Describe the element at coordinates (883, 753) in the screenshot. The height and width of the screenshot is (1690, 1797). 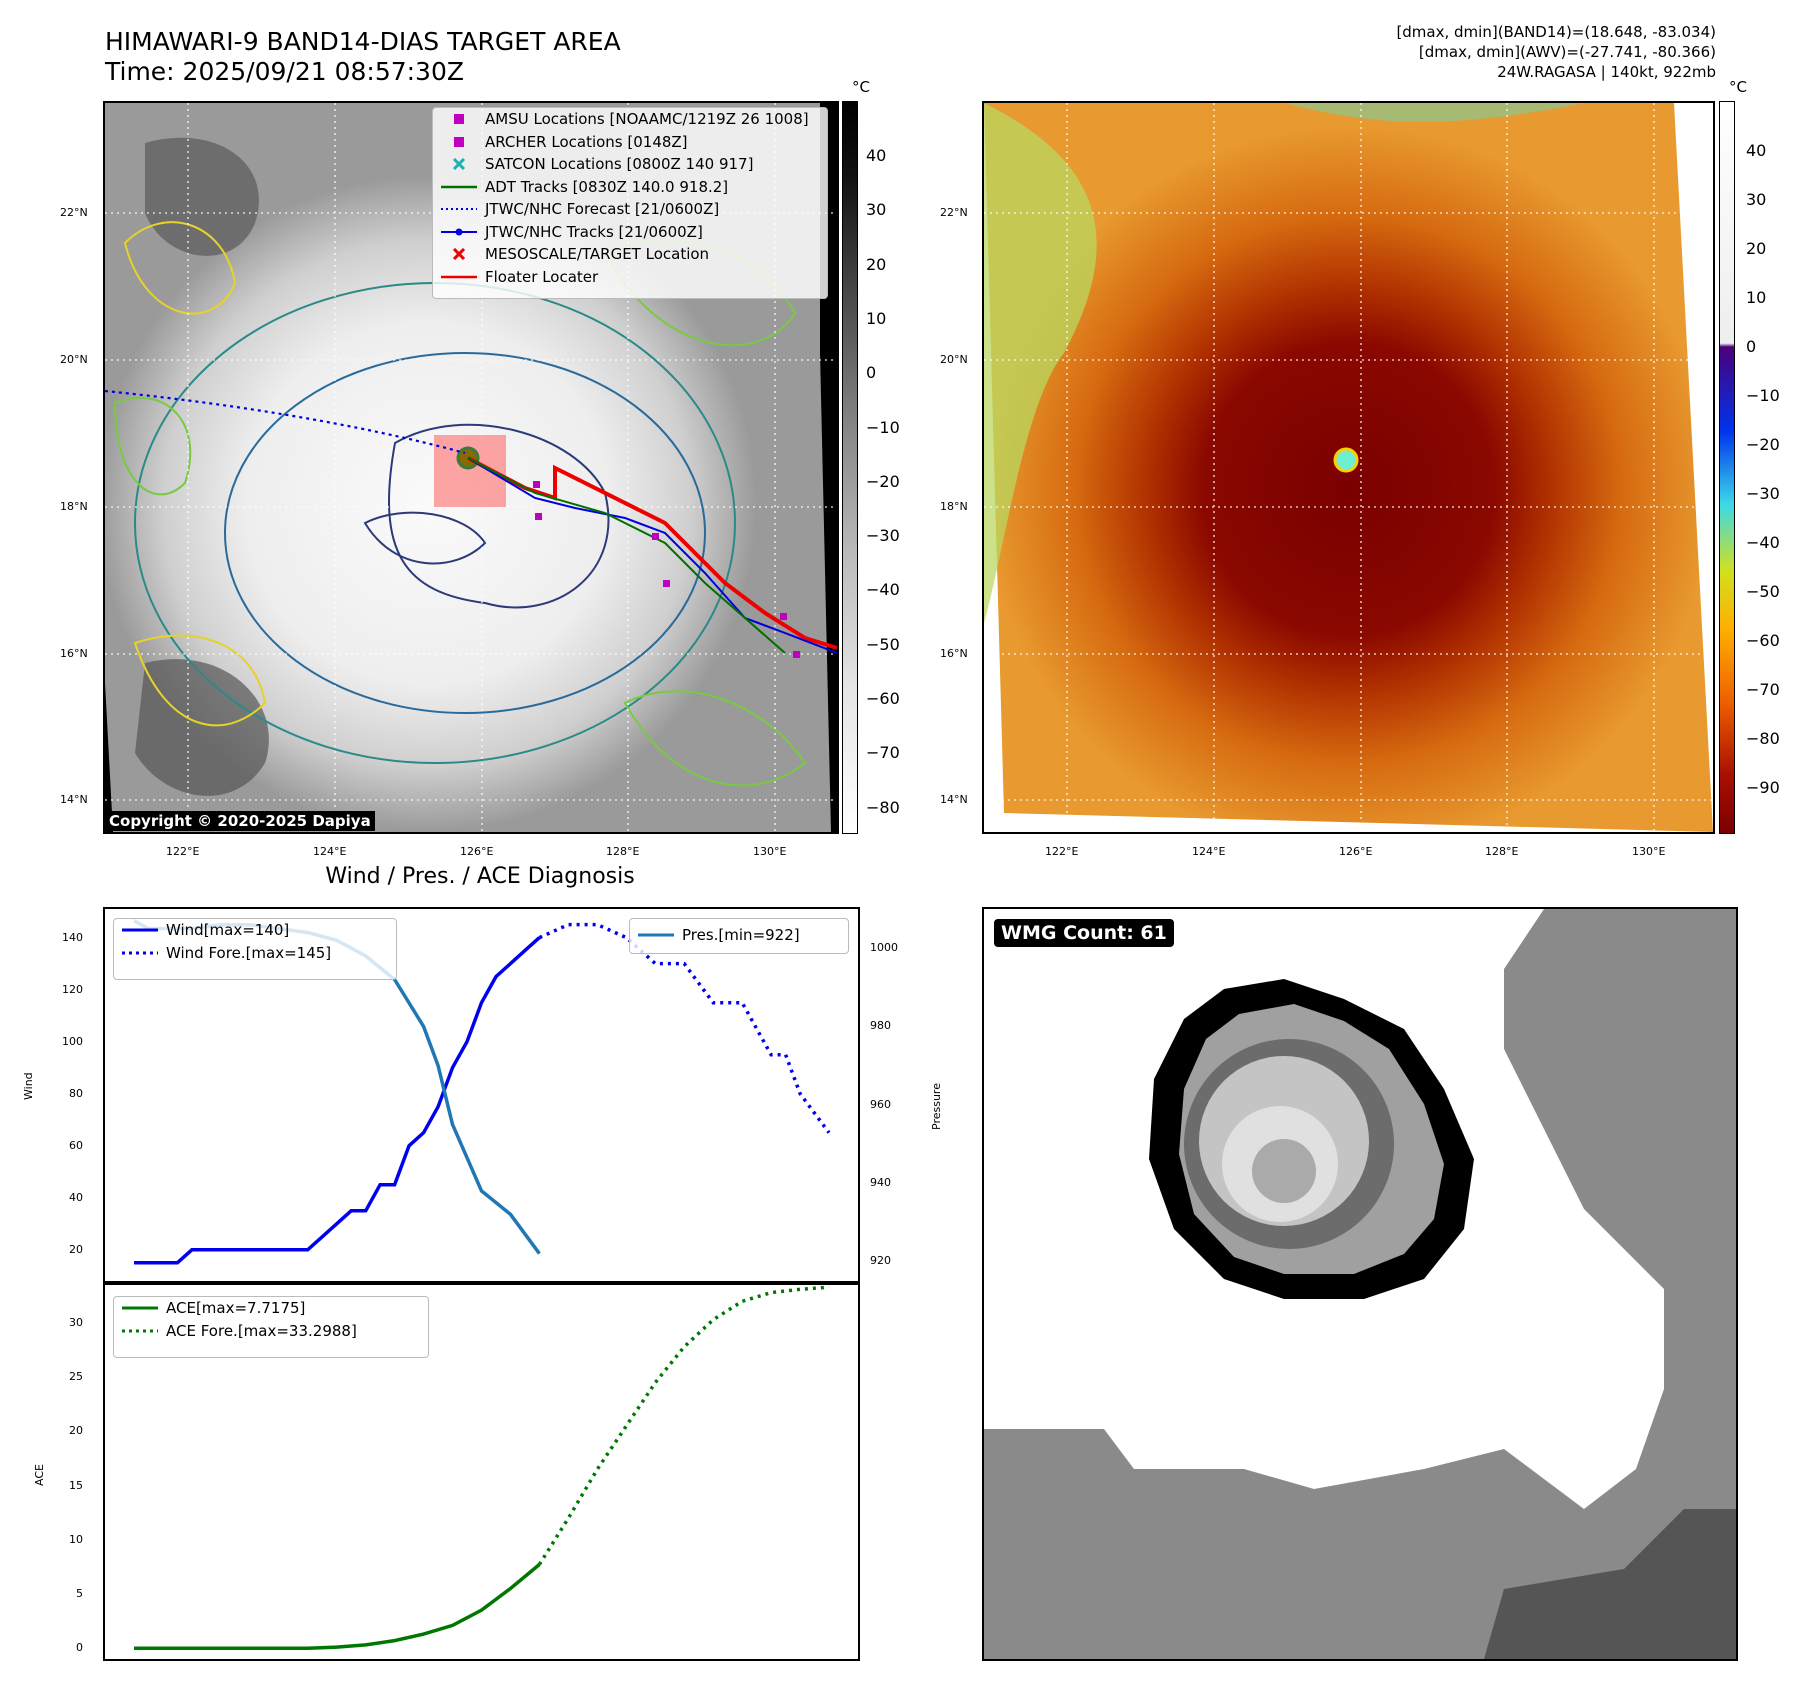
I see `left-colorbar-tick: −70` at that location.